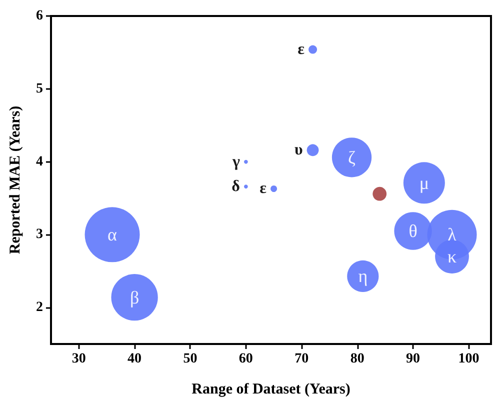  What do you see at coordinates (363, 276) in the screenshot?
I see `data-label: η` at bounding box center [363, 276].